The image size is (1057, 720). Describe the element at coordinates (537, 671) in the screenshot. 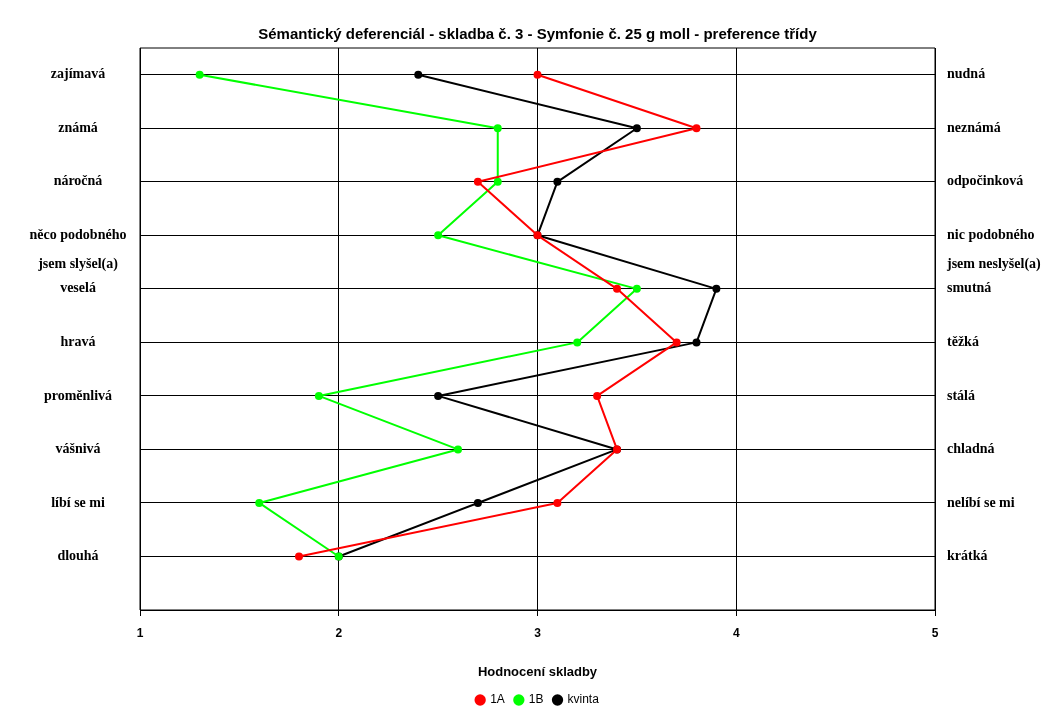

I see `x-axis-title: Hodnocení skladby` at that location.